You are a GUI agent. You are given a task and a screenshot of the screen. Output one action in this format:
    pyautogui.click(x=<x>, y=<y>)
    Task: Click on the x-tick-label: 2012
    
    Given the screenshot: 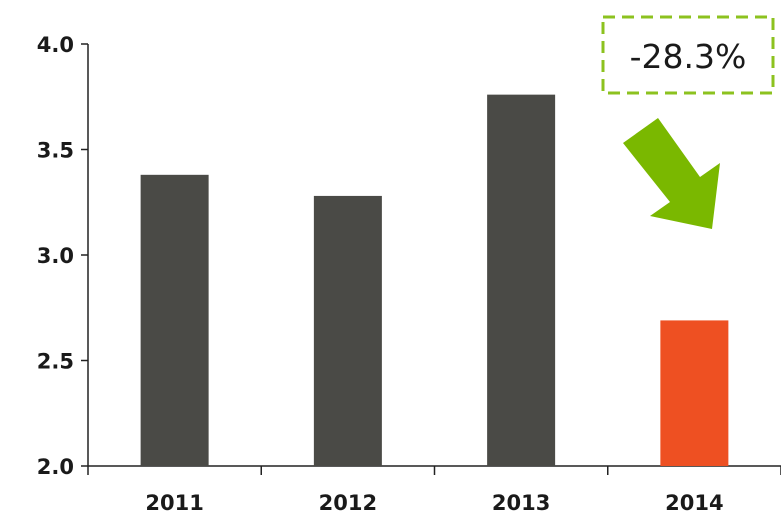 What is the action you would take?
    pyautogui.click(x=348, y=503)
    